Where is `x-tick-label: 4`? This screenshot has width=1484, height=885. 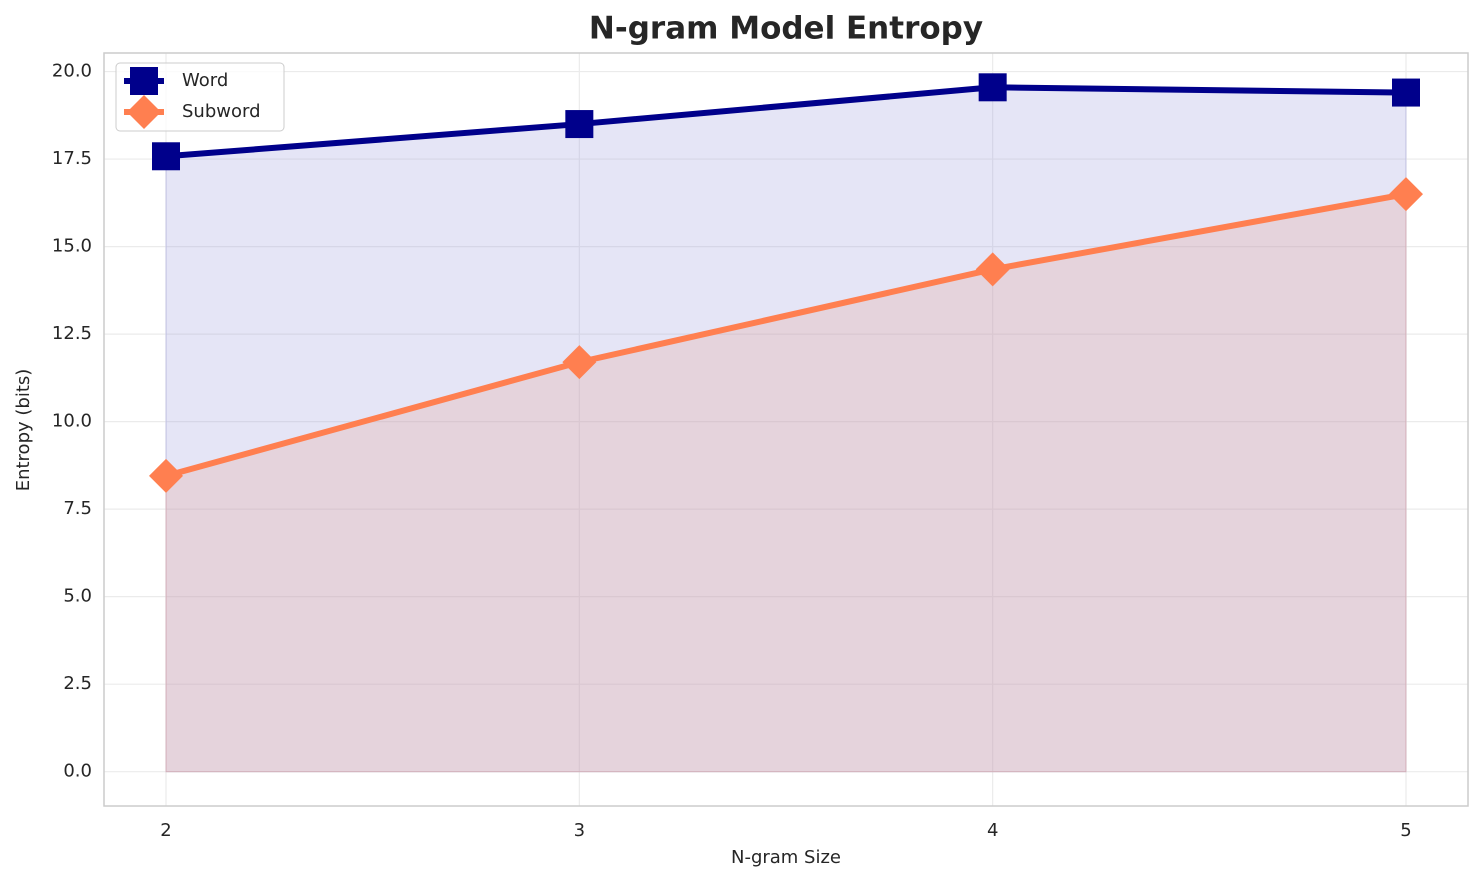 x-tick-label: 4 is located at coordinates (992, 830).